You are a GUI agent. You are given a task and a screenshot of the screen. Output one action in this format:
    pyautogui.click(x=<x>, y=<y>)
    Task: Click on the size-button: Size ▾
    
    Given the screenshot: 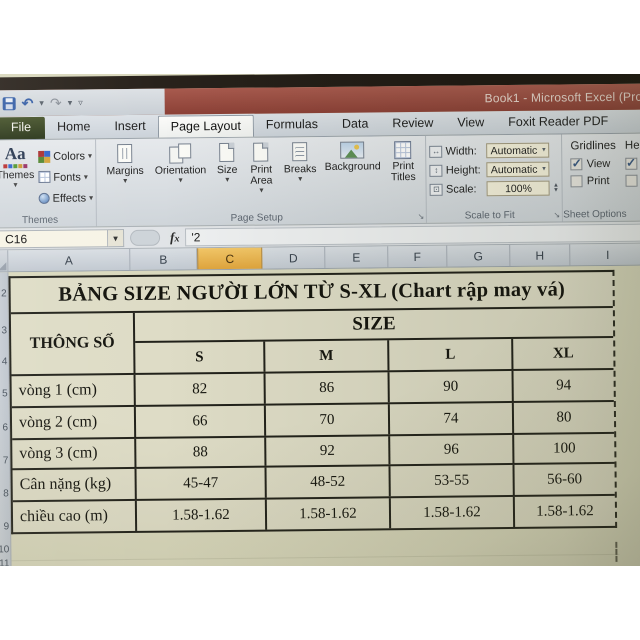 What is the action you would take?
    pyautogui.click(x=227, y=175)
    